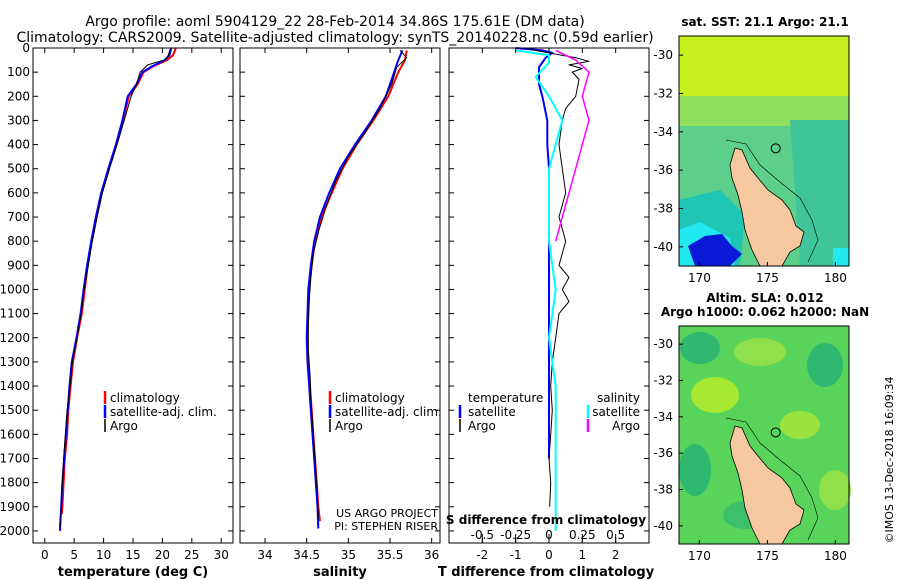  Describe the element at coordinates (626, 426) in the screenshot. I see `difference-legend-s-argo: Argo` at that location.